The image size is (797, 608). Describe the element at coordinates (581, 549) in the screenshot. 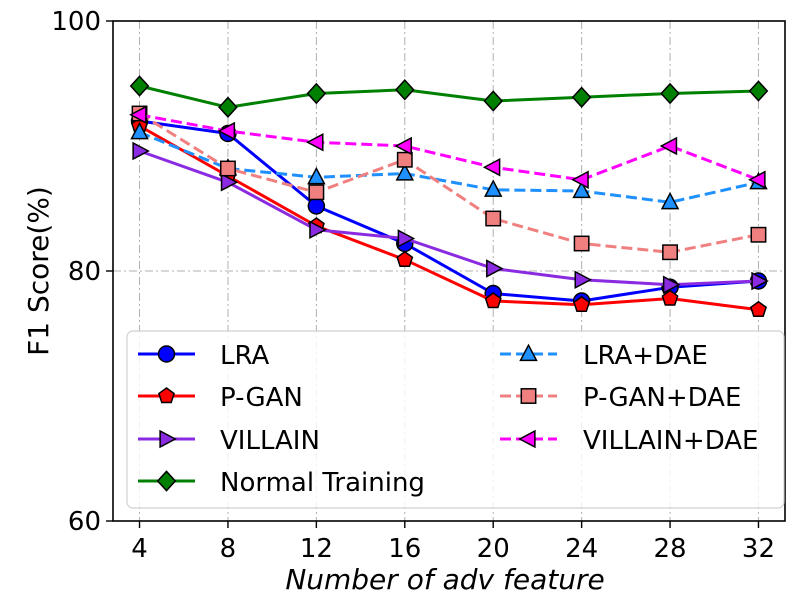

I see `x-tick-label: 24` at that location.